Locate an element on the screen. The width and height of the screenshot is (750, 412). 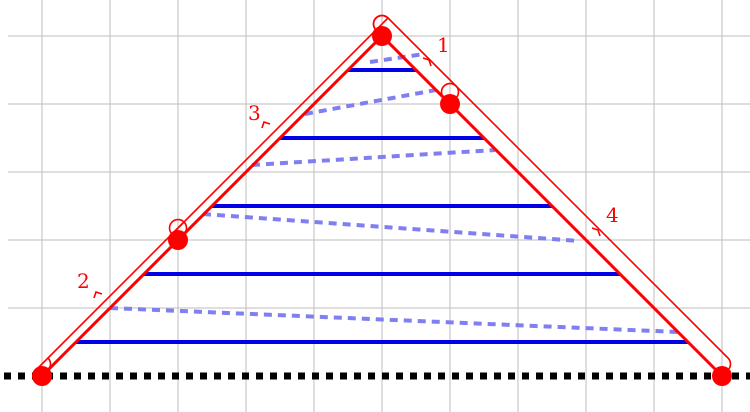
division-dot-left is located at coordinates (178, 240).